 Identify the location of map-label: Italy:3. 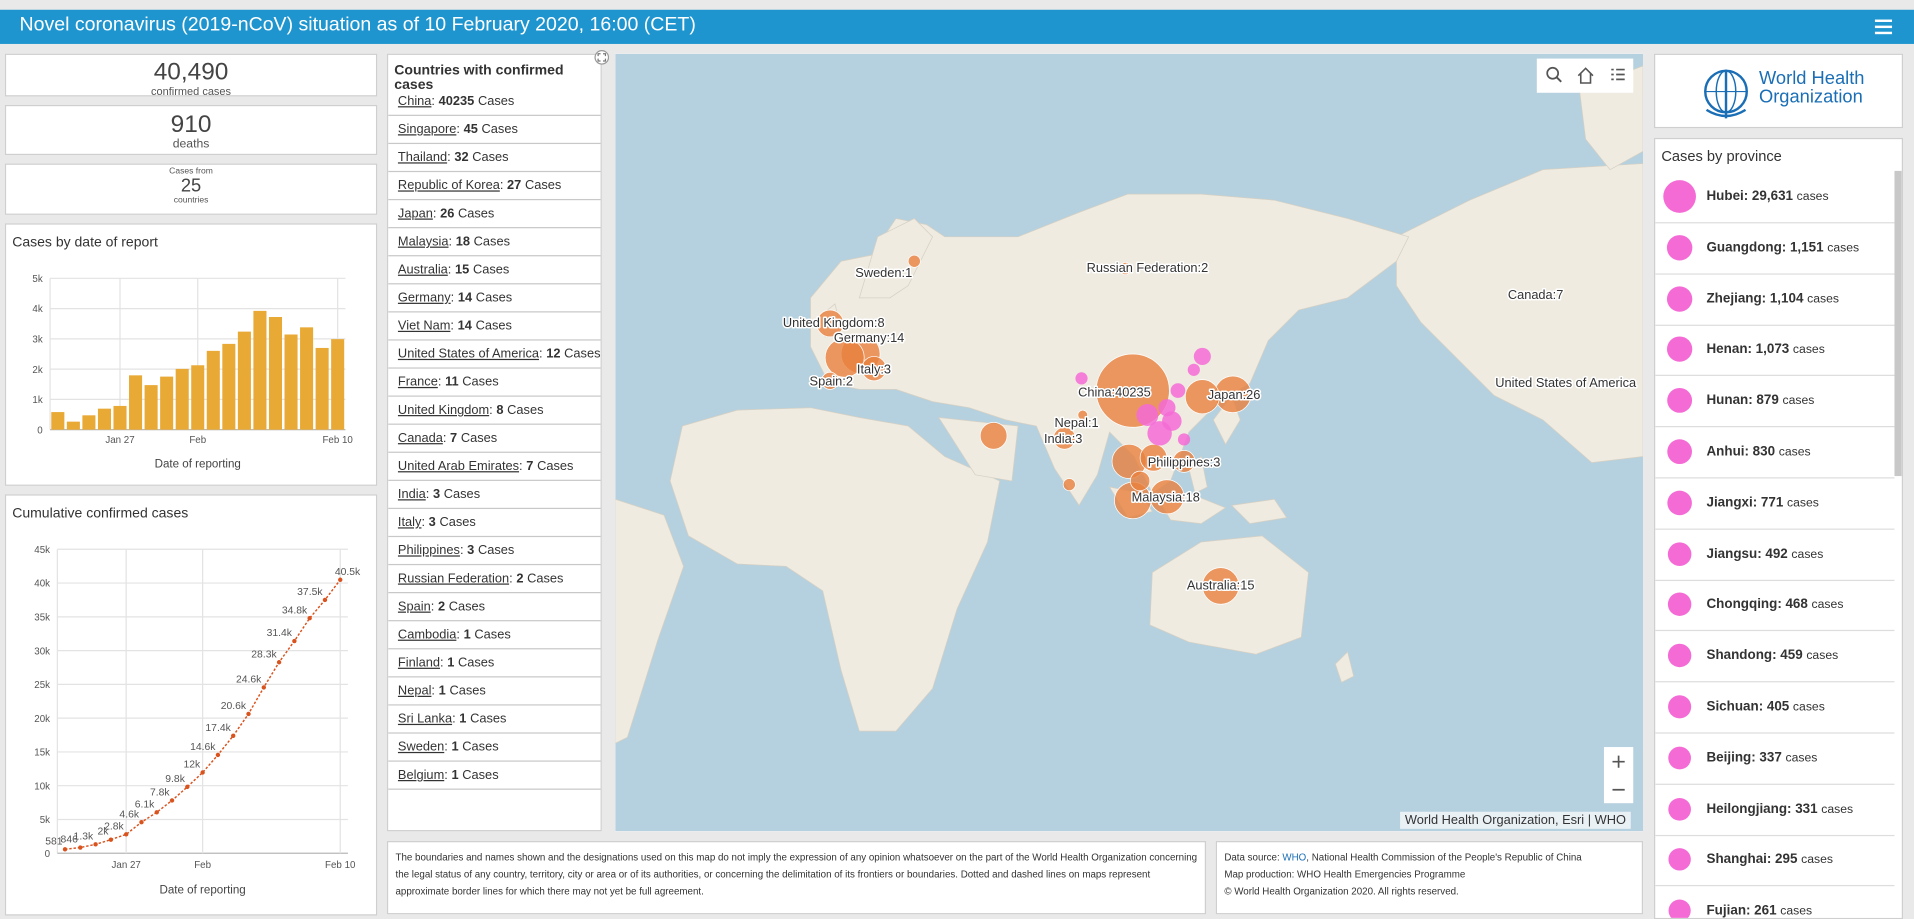
(874, 369).